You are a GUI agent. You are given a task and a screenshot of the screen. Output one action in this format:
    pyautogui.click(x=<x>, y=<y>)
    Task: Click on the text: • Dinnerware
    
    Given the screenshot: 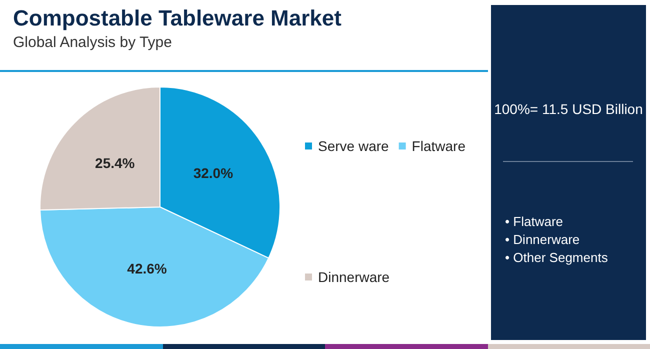 What is the action you would take?
    pyautogui.click(x=543, y=240)
    